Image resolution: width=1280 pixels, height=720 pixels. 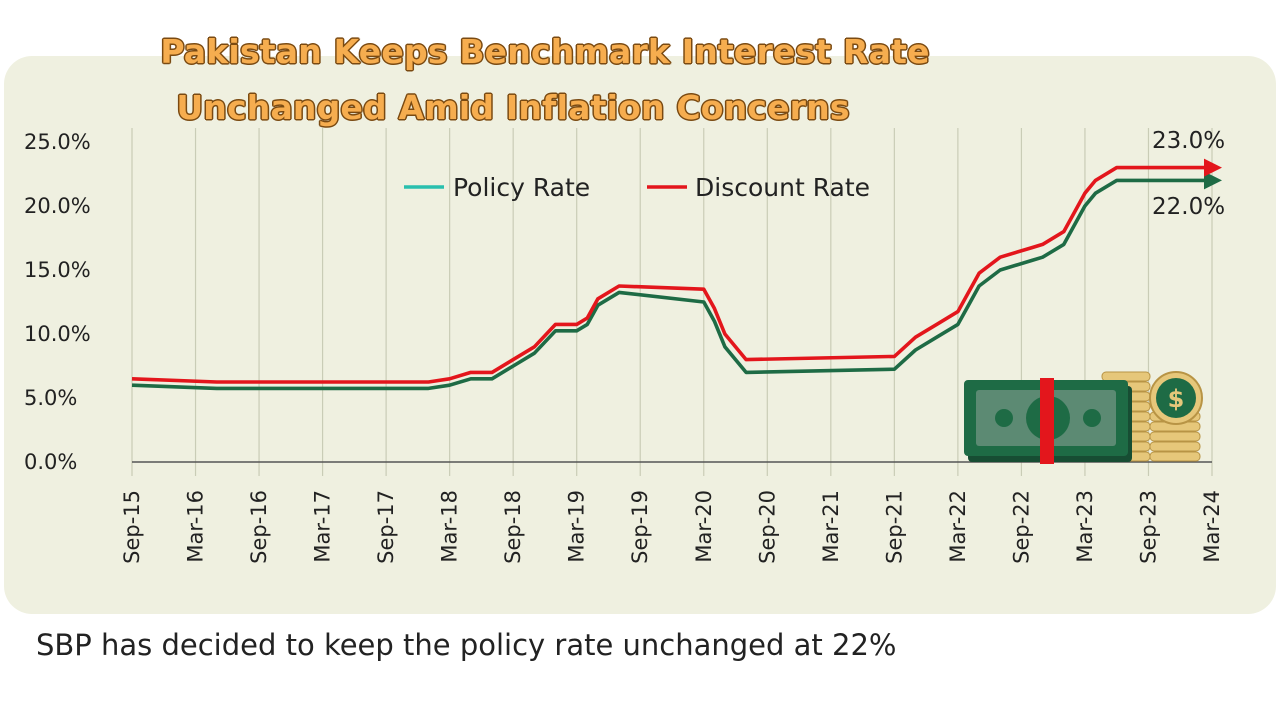 What do you see at coordinates (1212, 526) in the screenshot?
I see `x-tick-label: Mar-24` at bounding box center [1212, 526].